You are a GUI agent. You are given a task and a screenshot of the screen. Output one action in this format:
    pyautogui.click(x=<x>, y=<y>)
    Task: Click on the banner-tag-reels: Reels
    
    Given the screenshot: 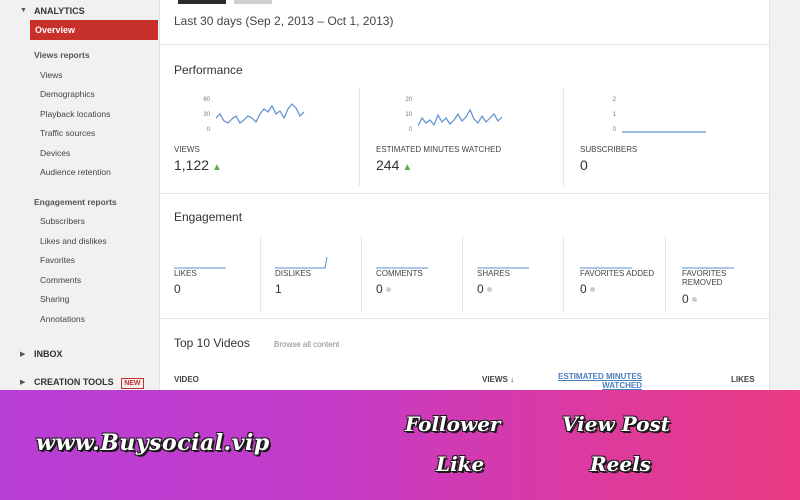 What is the action you would take?
    pyautogui.click(x=620, y=464)
    